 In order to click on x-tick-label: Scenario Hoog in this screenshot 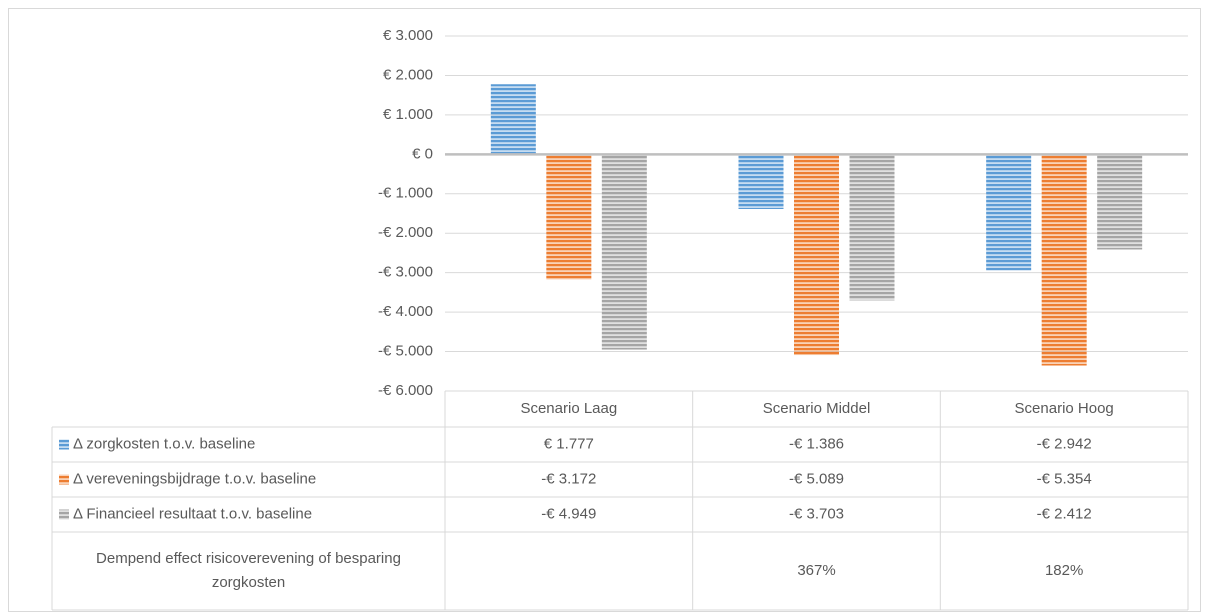, I will do `click(1064, 408)`.